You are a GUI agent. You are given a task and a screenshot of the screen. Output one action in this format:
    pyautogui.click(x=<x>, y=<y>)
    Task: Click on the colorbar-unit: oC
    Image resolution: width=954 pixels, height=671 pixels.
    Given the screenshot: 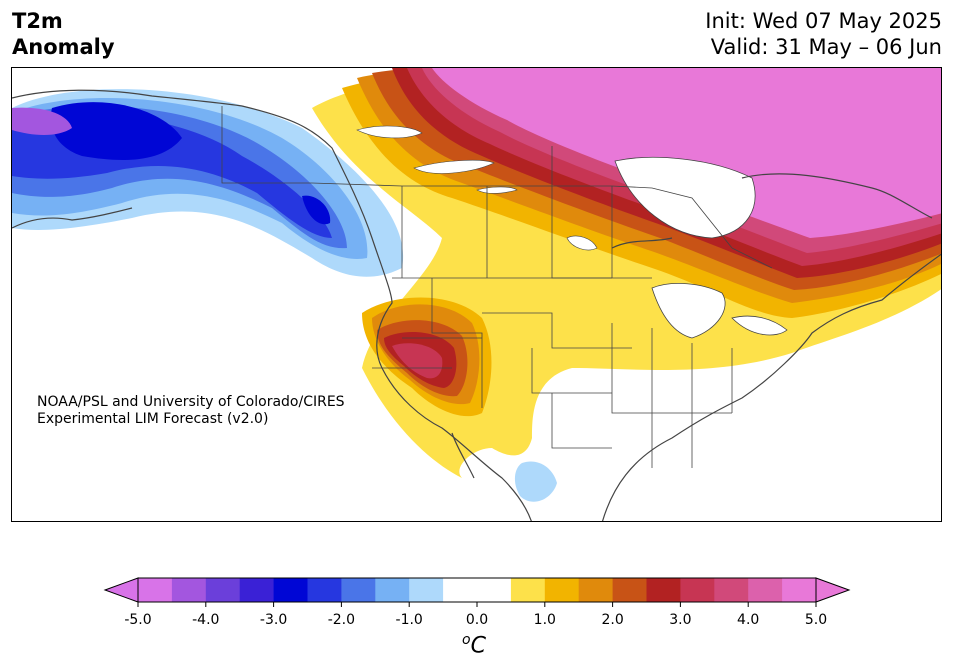 What is the action you would take?
    pyautogui.click(x=474, y=645)
    